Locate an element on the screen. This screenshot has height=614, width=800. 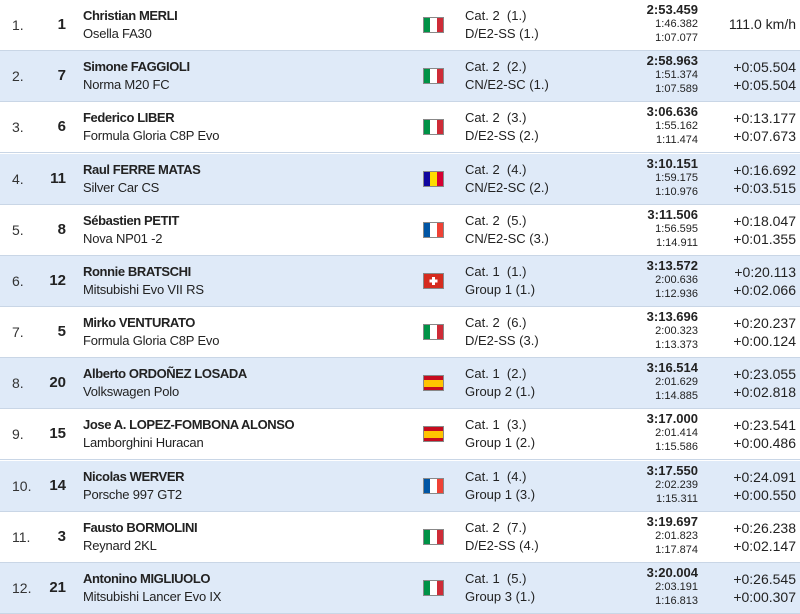
driver-name: Simone FAGGIOLI is located at coordinates (136, 67).